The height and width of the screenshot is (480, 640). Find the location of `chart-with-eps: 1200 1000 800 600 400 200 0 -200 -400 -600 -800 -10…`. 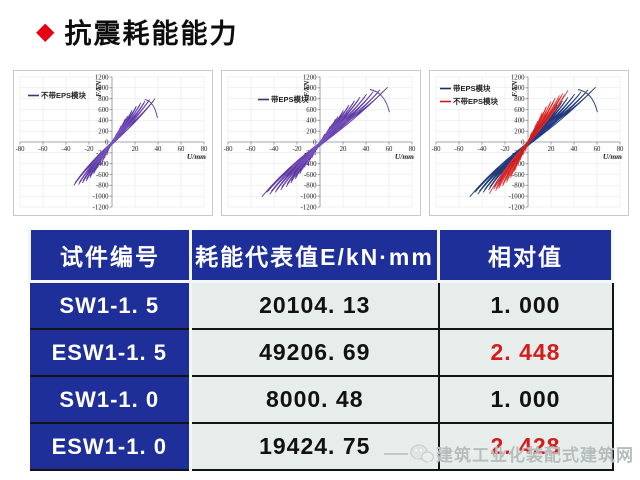

chart-with-eps: 1200 1000 800 600 400 200 0 -200 -400 -600 -800 -10… is located at coordinates (321, 143).